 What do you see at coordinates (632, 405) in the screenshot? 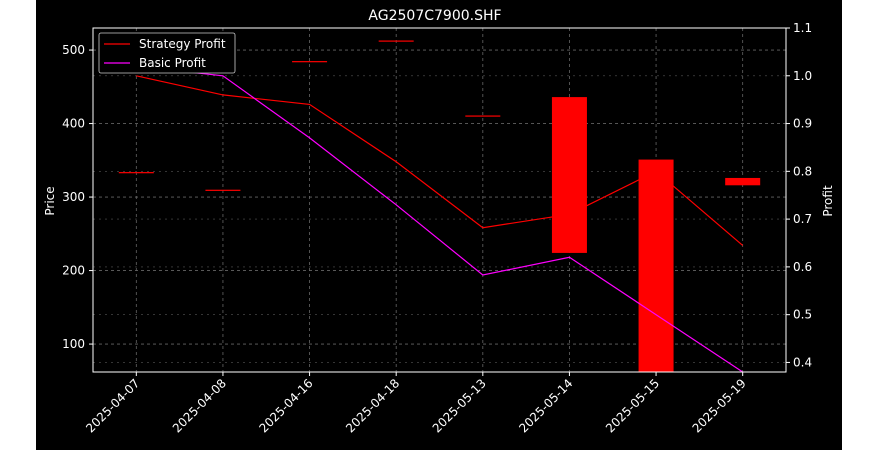
I see `x-tick-label: 2025-05-15` at bounding box center [632, 405].